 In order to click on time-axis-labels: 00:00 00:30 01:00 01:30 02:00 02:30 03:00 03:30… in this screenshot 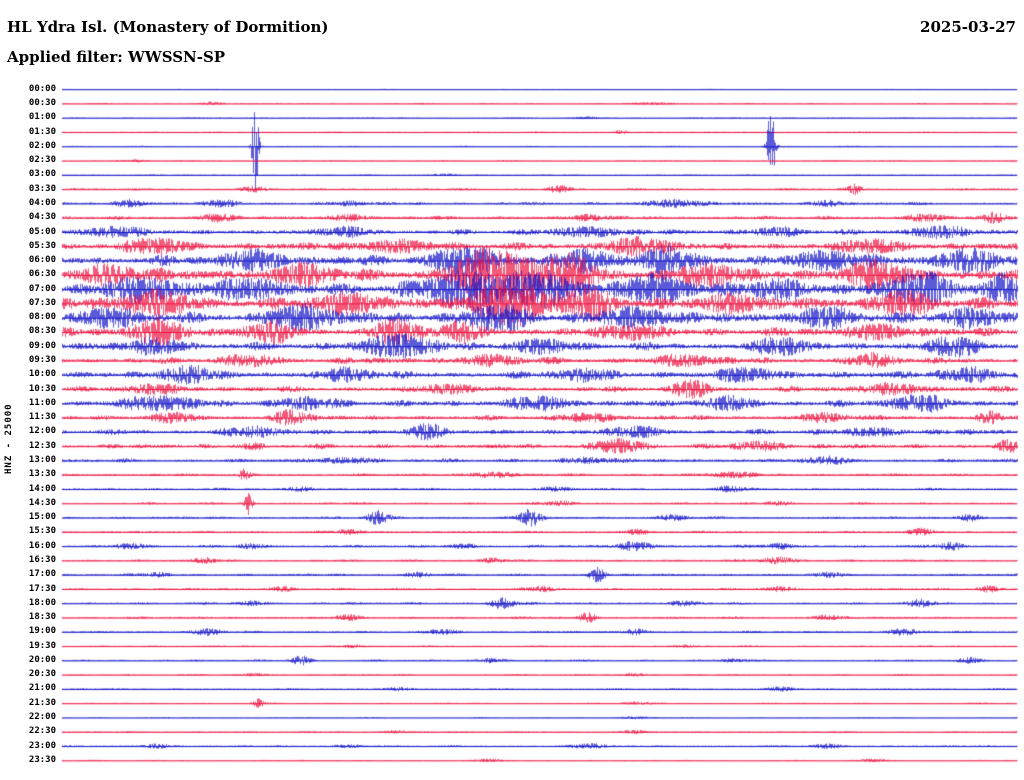, I will do `click(28, 390)`.